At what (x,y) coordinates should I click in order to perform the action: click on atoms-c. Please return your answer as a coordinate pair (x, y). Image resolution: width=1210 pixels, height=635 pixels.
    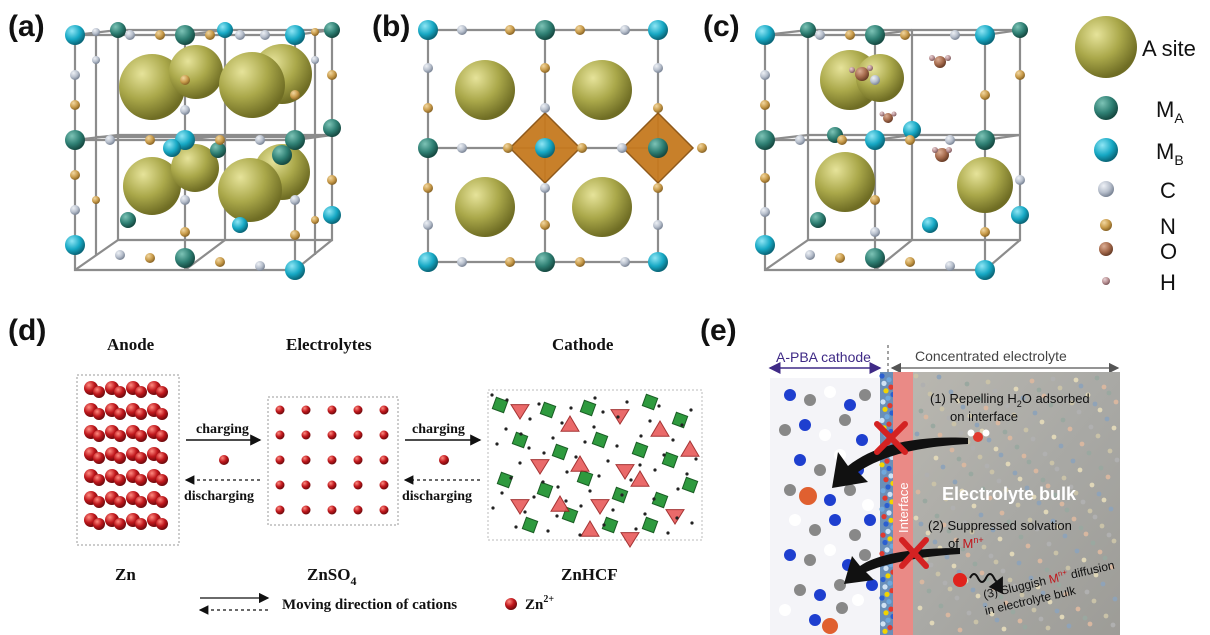
    Looking at the image, I should click on (892, 151).